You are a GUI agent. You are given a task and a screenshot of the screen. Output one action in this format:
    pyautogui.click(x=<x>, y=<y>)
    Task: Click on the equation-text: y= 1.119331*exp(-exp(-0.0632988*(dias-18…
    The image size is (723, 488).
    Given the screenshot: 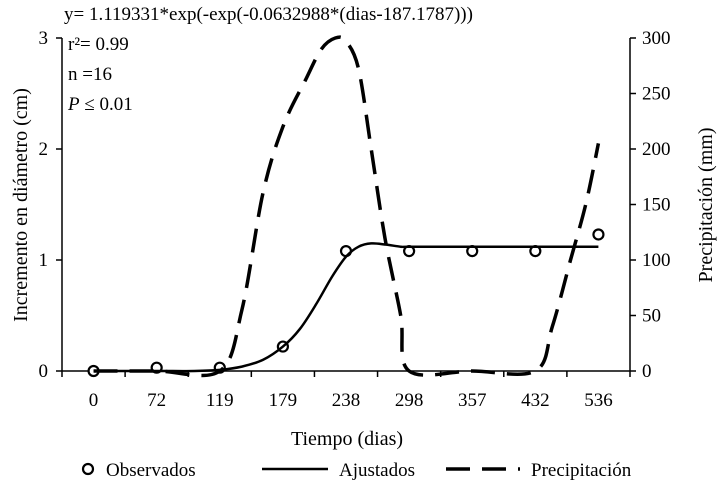 What is the action you would take?
    pyautogui.click(x=268, y=14)
    